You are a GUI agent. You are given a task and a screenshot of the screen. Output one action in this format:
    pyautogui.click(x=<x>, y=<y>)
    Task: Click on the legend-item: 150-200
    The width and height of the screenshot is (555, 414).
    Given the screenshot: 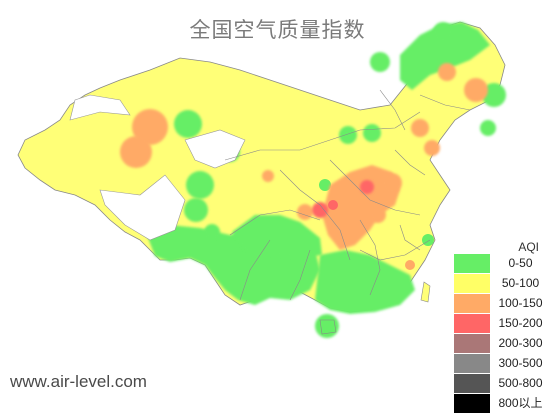 What is the action you would take?
    pyautogui.click(x=502, y=324)
    